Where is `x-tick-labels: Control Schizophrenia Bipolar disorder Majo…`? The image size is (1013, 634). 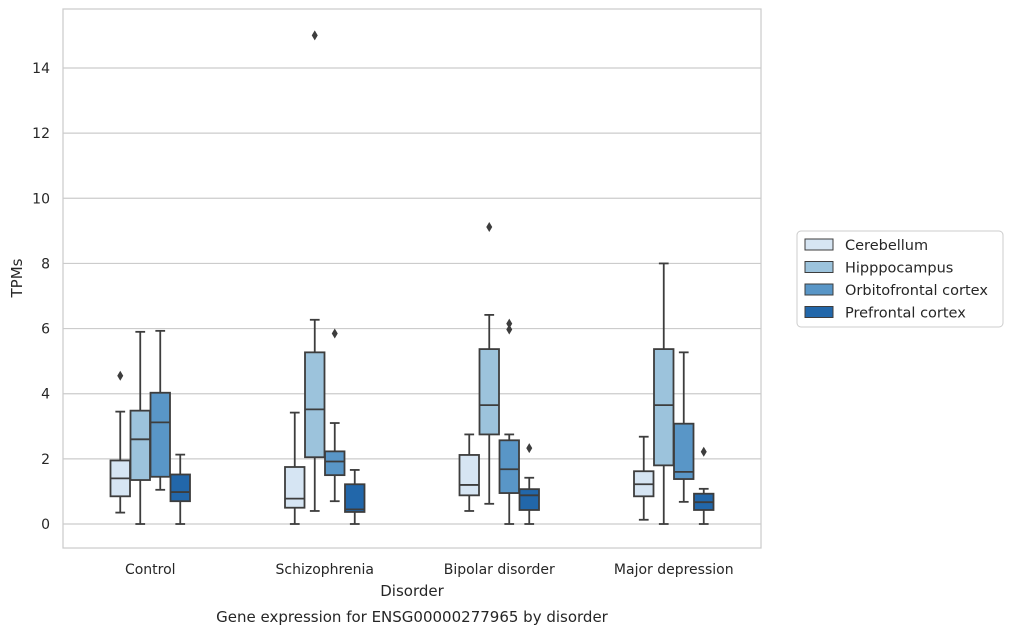 x-tick-labels: Control Schizophrenia Bipolar disorder Majo… is located at coordinates (429, 570).